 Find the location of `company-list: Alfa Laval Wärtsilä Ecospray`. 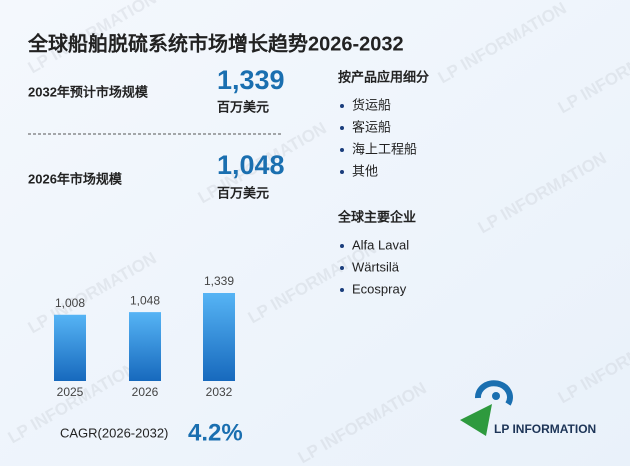

company-list: Alfa Laval Wärtsilä Ecospray is located at coordinates (374, 266).